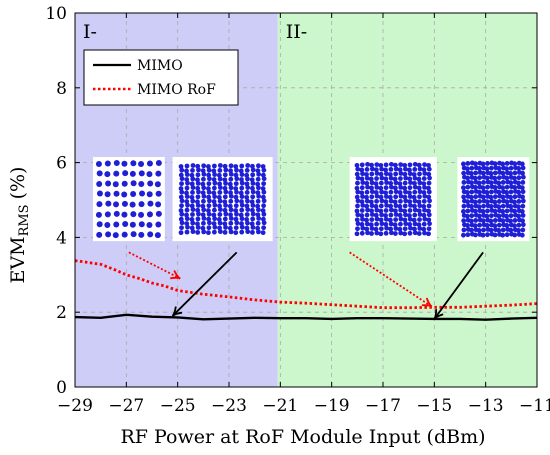 The image size is (550, 455). What do you see at coordinates (306, 284) in the screenshot?
I see `series-line-mimo-rof` at bounding box center [306, 284].